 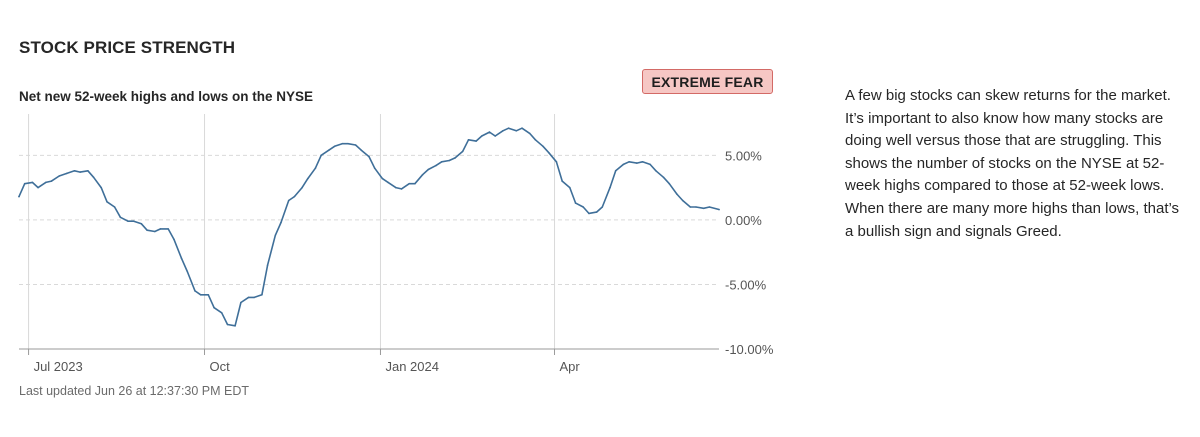 What do you see at coordinates (412, 366) in the screenshot?
I see `x-tick-label: Jan 2024` at bounding box center [412, 366].